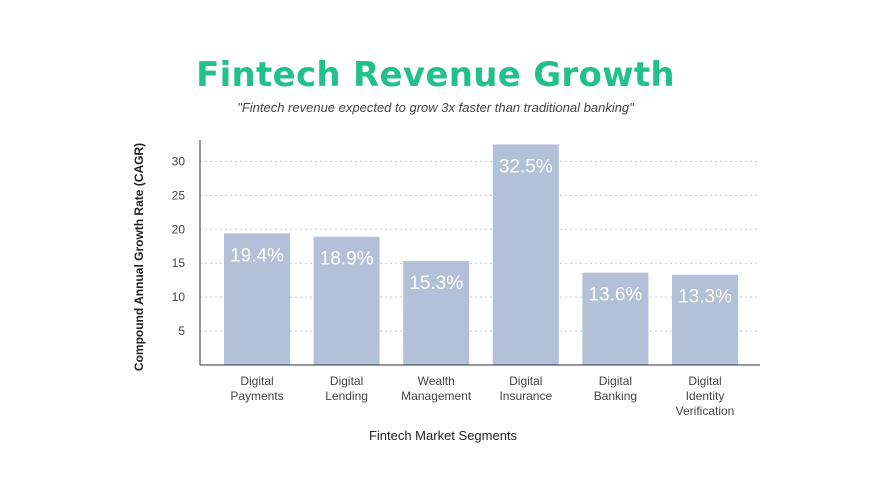 This screenshot has width=871, height=484. Describe the element at coordinates (705, 411) in the screenshot. I see `x-tick-label: Verification` at that location.